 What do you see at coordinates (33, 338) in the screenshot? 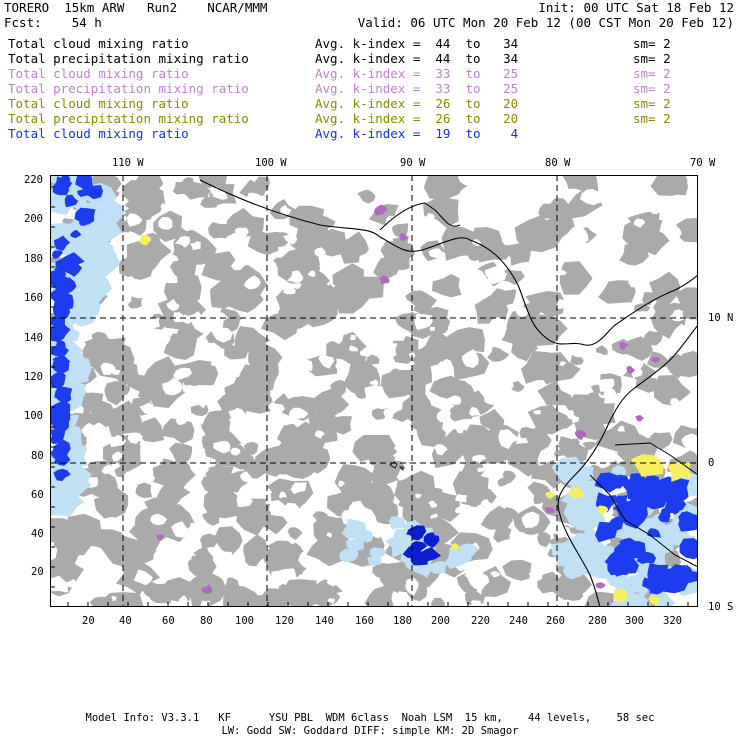
I see `y-tick-140: 140` at bounding box center [33, 338].